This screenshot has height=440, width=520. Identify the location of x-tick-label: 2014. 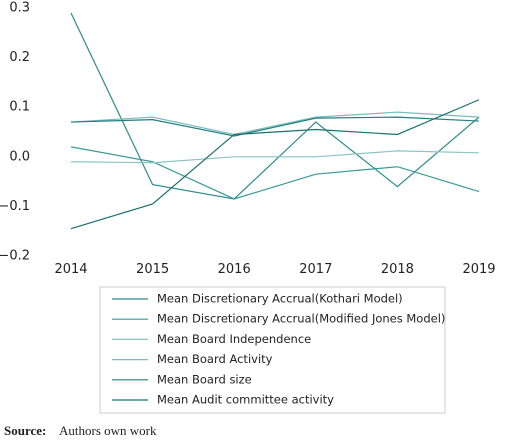
(70, 269).